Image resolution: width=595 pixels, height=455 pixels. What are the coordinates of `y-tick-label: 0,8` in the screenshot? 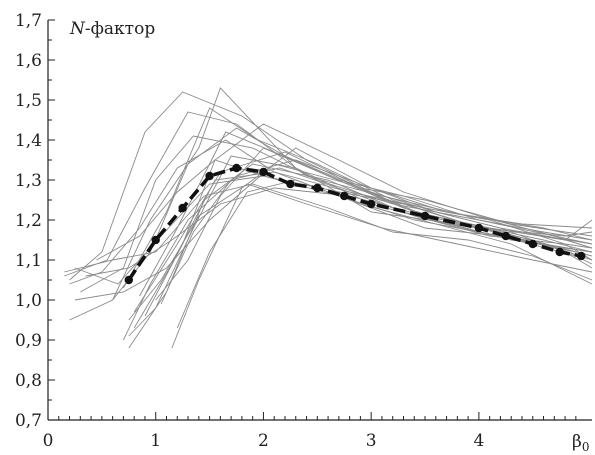 It's located at (28, 381).